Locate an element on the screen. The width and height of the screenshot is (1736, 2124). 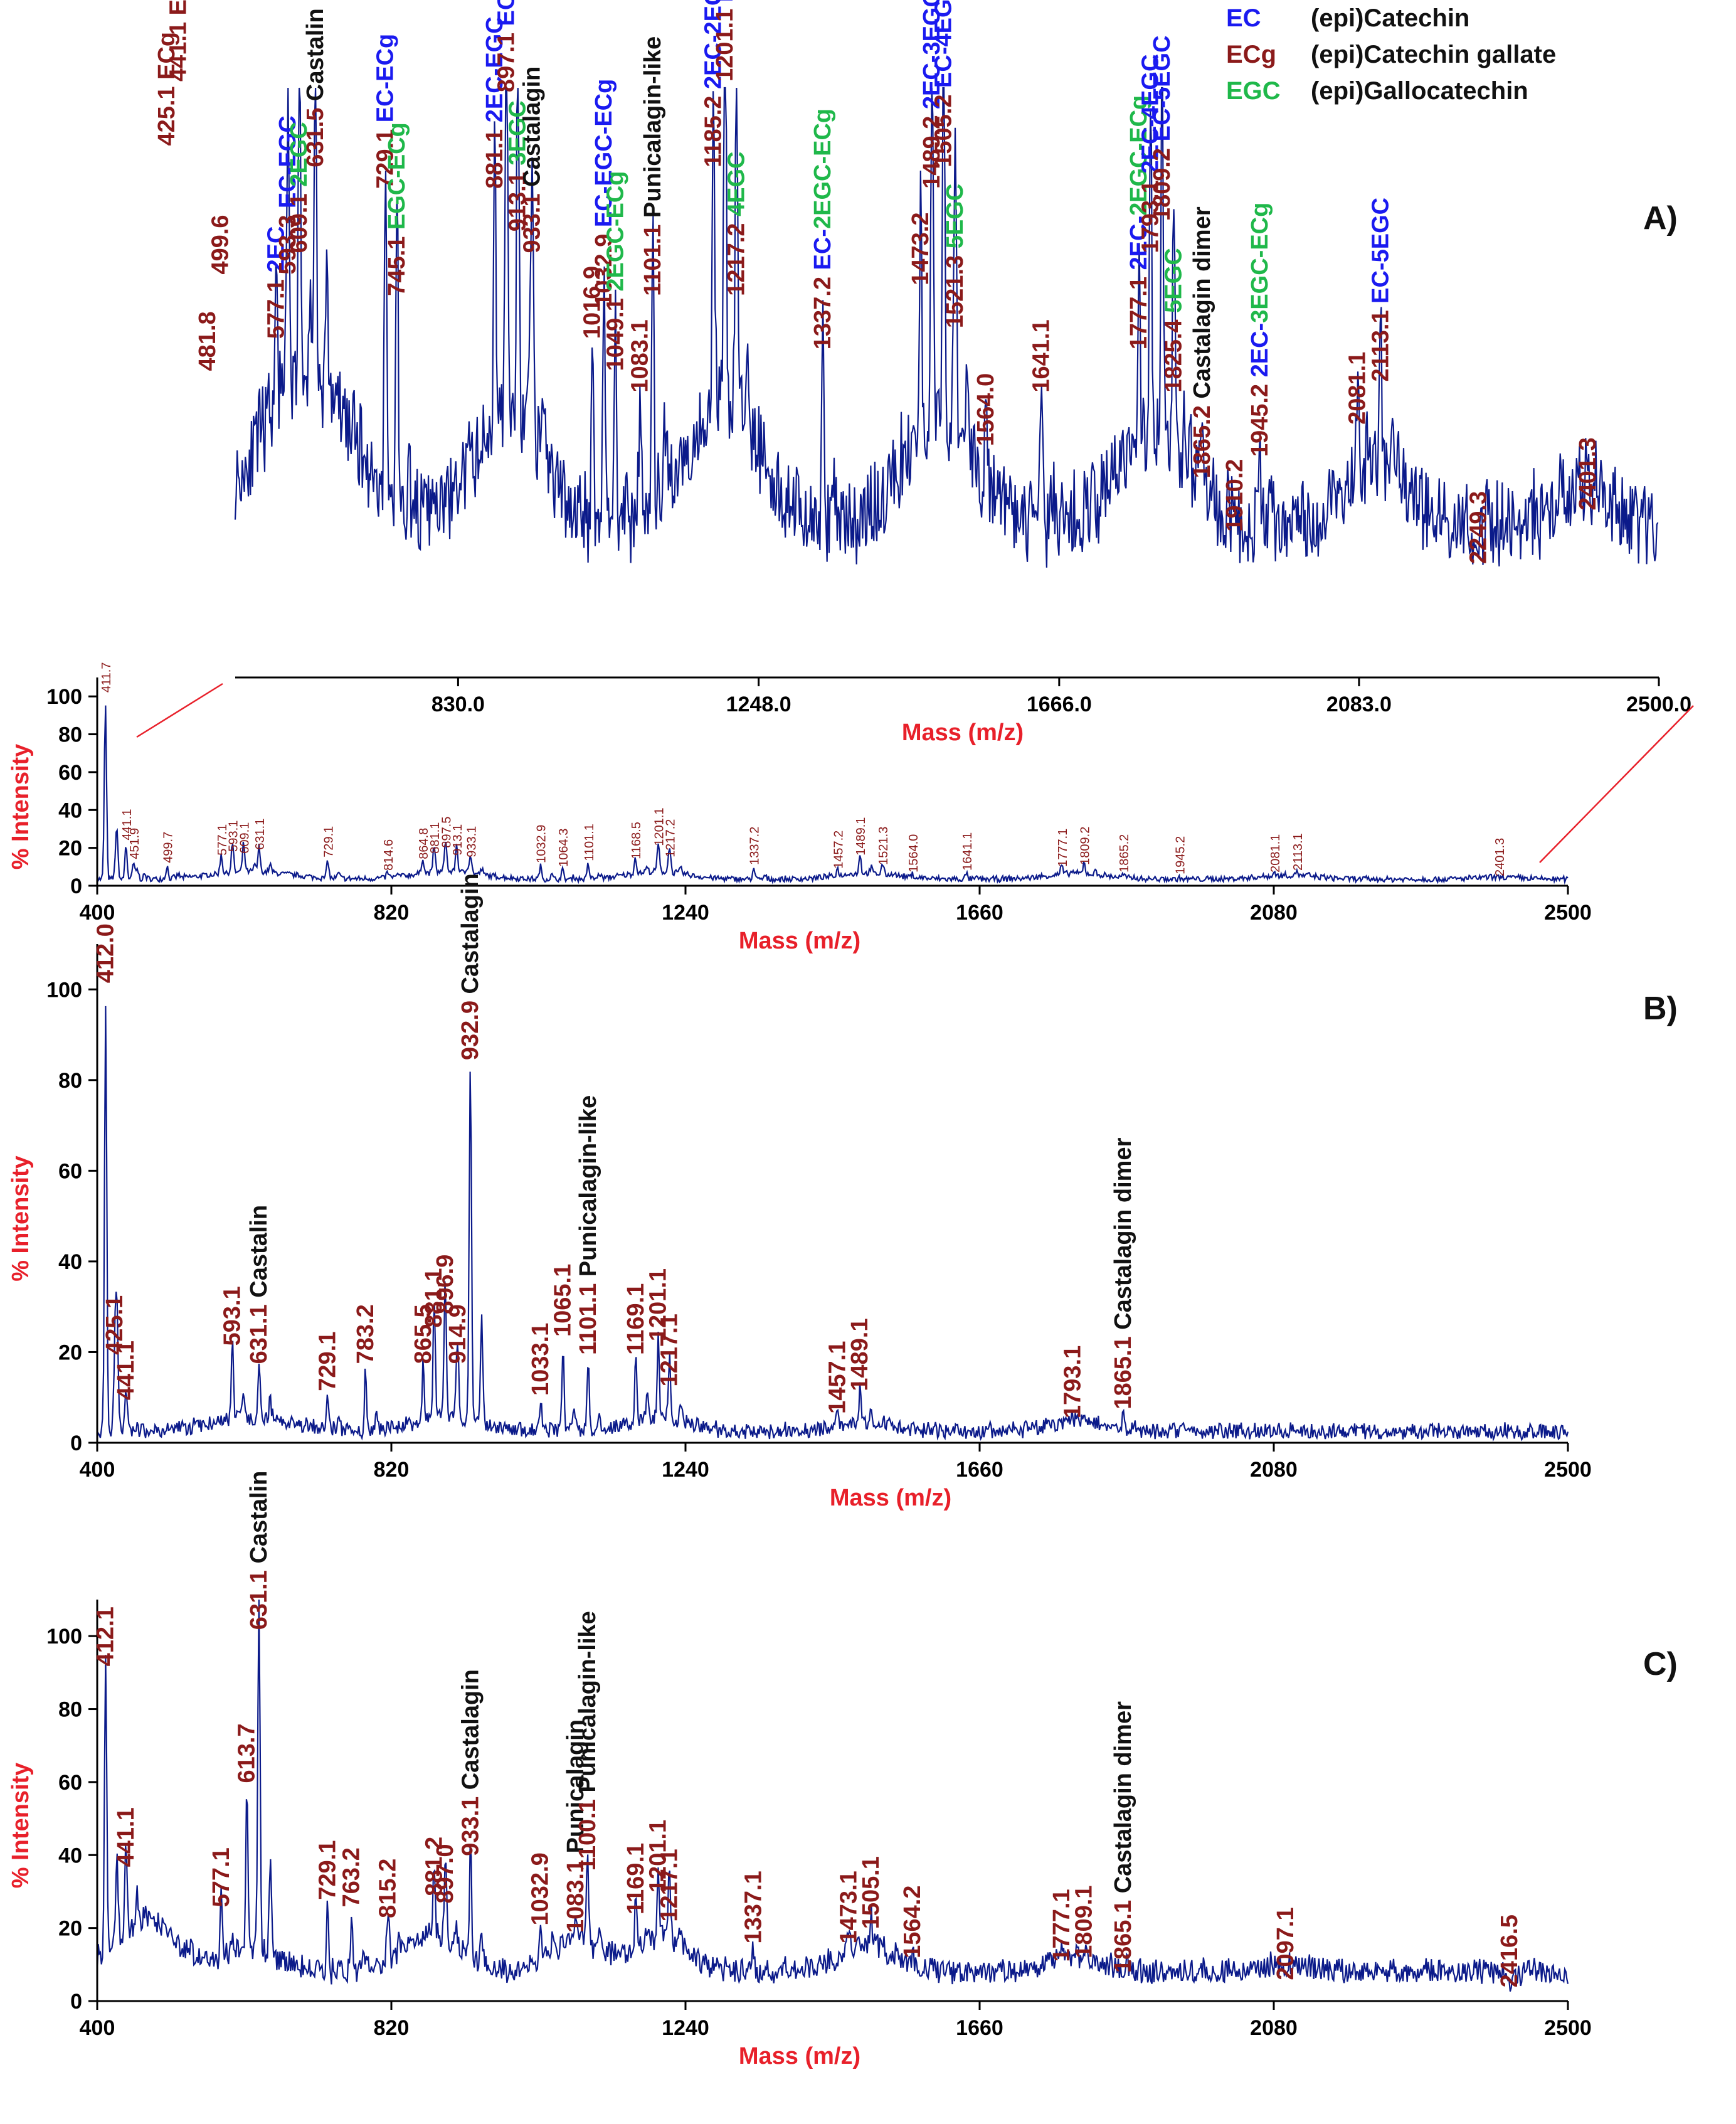
legend-name: (epi)Gallocatechin is located at coordinates (1419, 91).